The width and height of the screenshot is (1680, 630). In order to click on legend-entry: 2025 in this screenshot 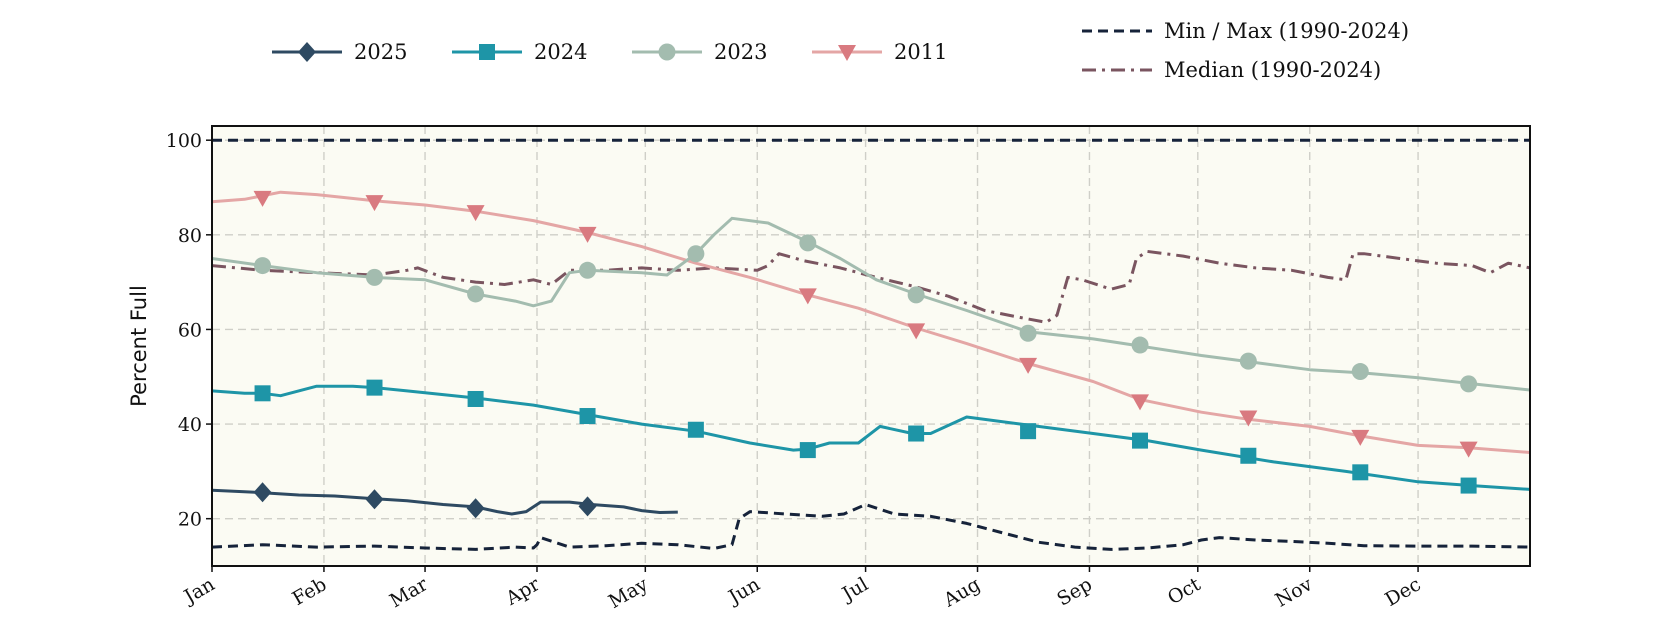, I will do `click(339, 52)`.